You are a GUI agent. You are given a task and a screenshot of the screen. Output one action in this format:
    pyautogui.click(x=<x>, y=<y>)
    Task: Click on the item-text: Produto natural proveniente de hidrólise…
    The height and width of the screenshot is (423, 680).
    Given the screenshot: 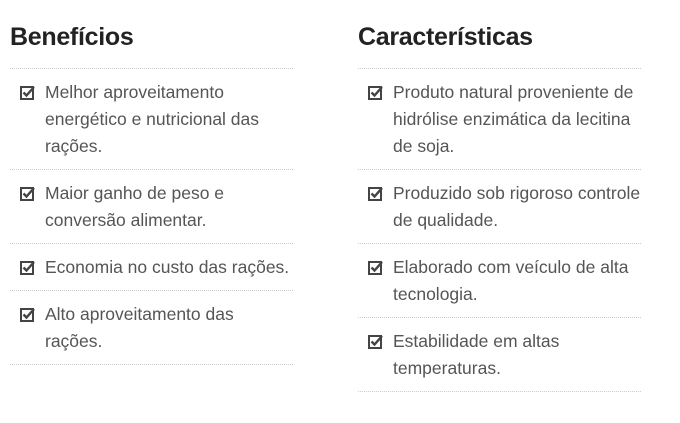 What is the action you would take?
    pyautogui.click(x=513, y=119)
    